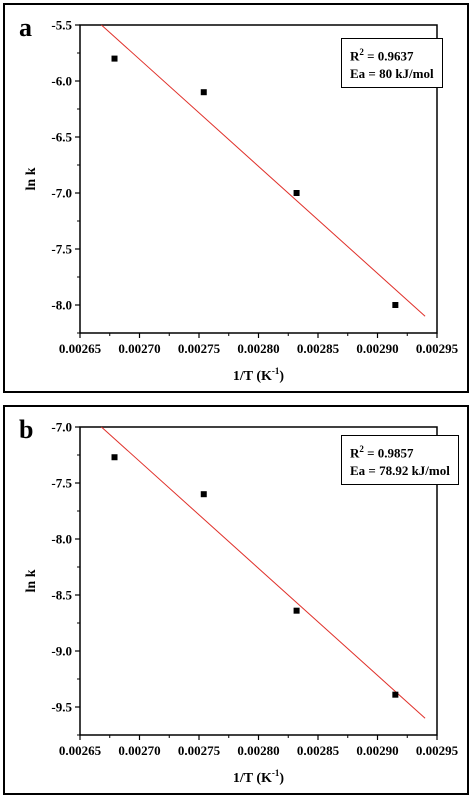 The height and width of the screenshot is (798, 474). What do you see at coordinates (382, 55) in the screenshot?
I see `r2-annotation: R2 = 0.9637` at bounding box center [382, 55].